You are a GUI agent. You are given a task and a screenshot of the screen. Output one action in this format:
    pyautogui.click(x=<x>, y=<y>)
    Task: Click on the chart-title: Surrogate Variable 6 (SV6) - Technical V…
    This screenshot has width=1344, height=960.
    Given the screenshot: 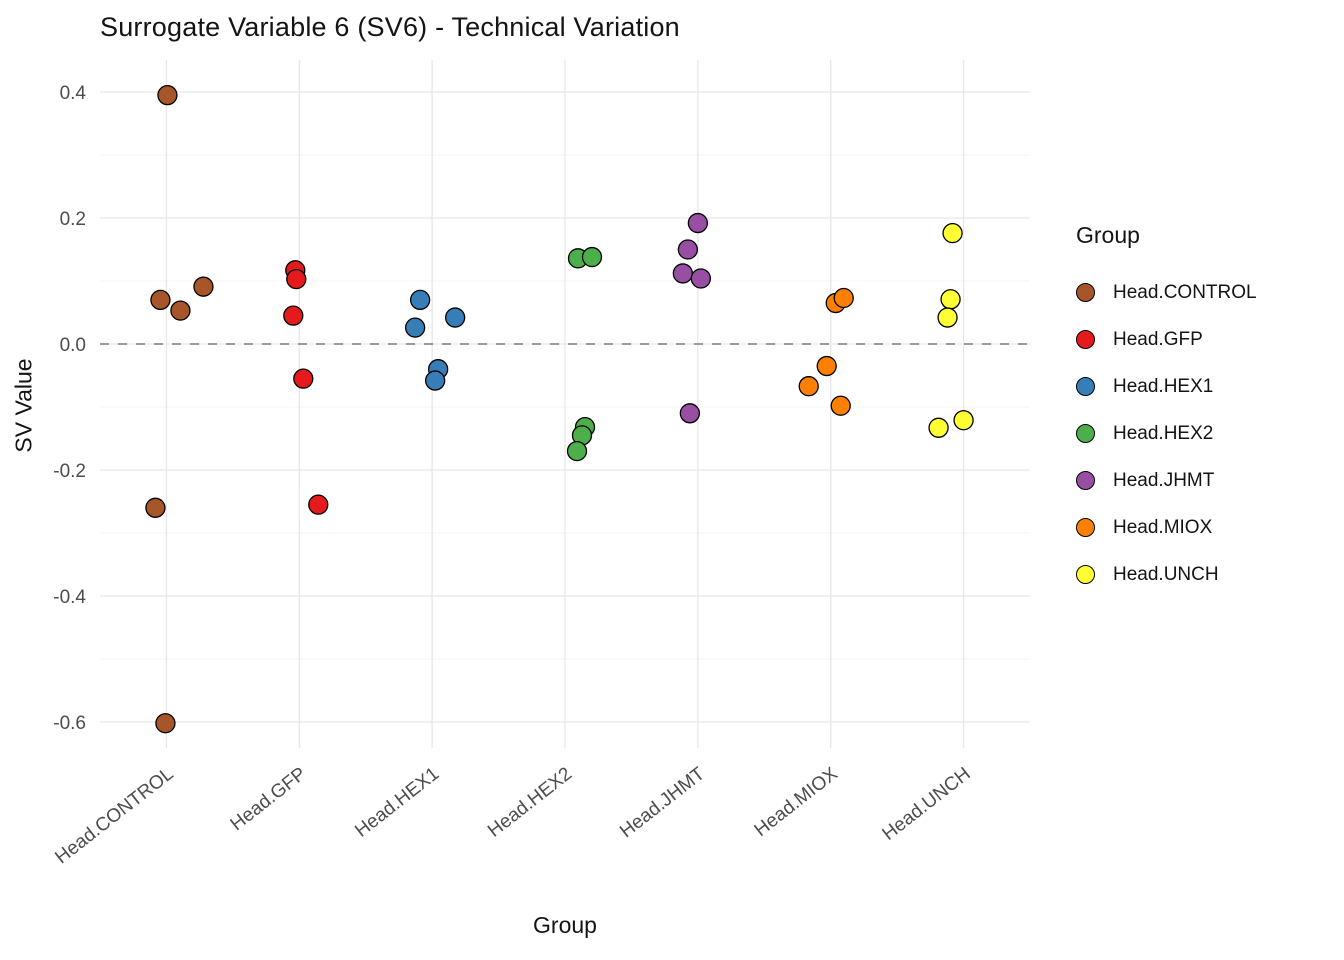 What is the action you would take?
    pyautogui.click(x=390, y=27)
    